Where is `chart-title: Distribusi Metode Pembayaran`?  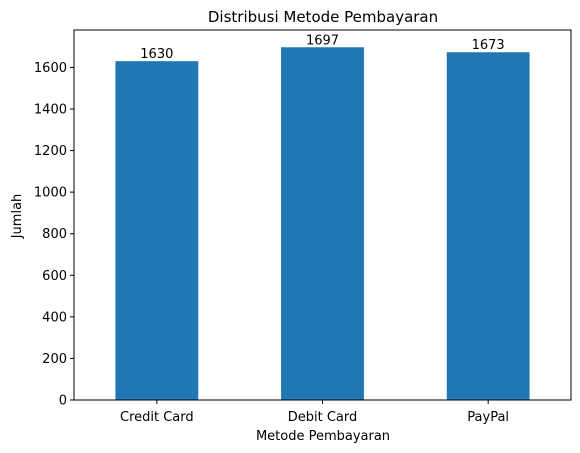
chart-title: Distribusi Metode Pembayaran is located at coordinates (323, 17).